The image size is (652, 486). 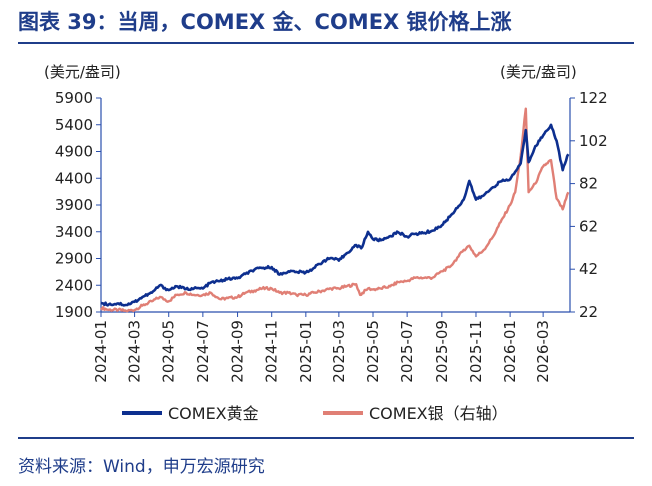 I want to click on left-axis: 1900 2400 2900 3400 3900 4400 4900 5400 5900, so click(x=78, y=205).